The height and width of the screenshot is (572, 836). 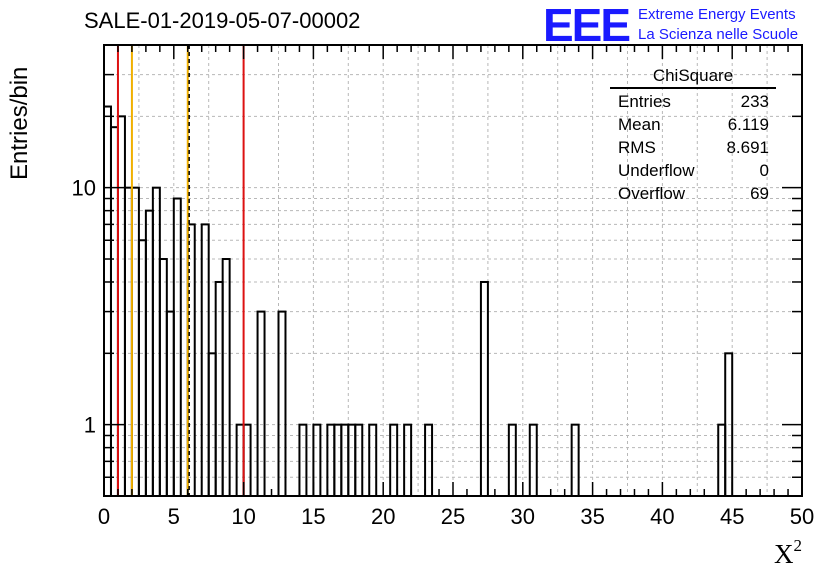 I want to click on x-axis-label: X2, so click(x=788, y=553).